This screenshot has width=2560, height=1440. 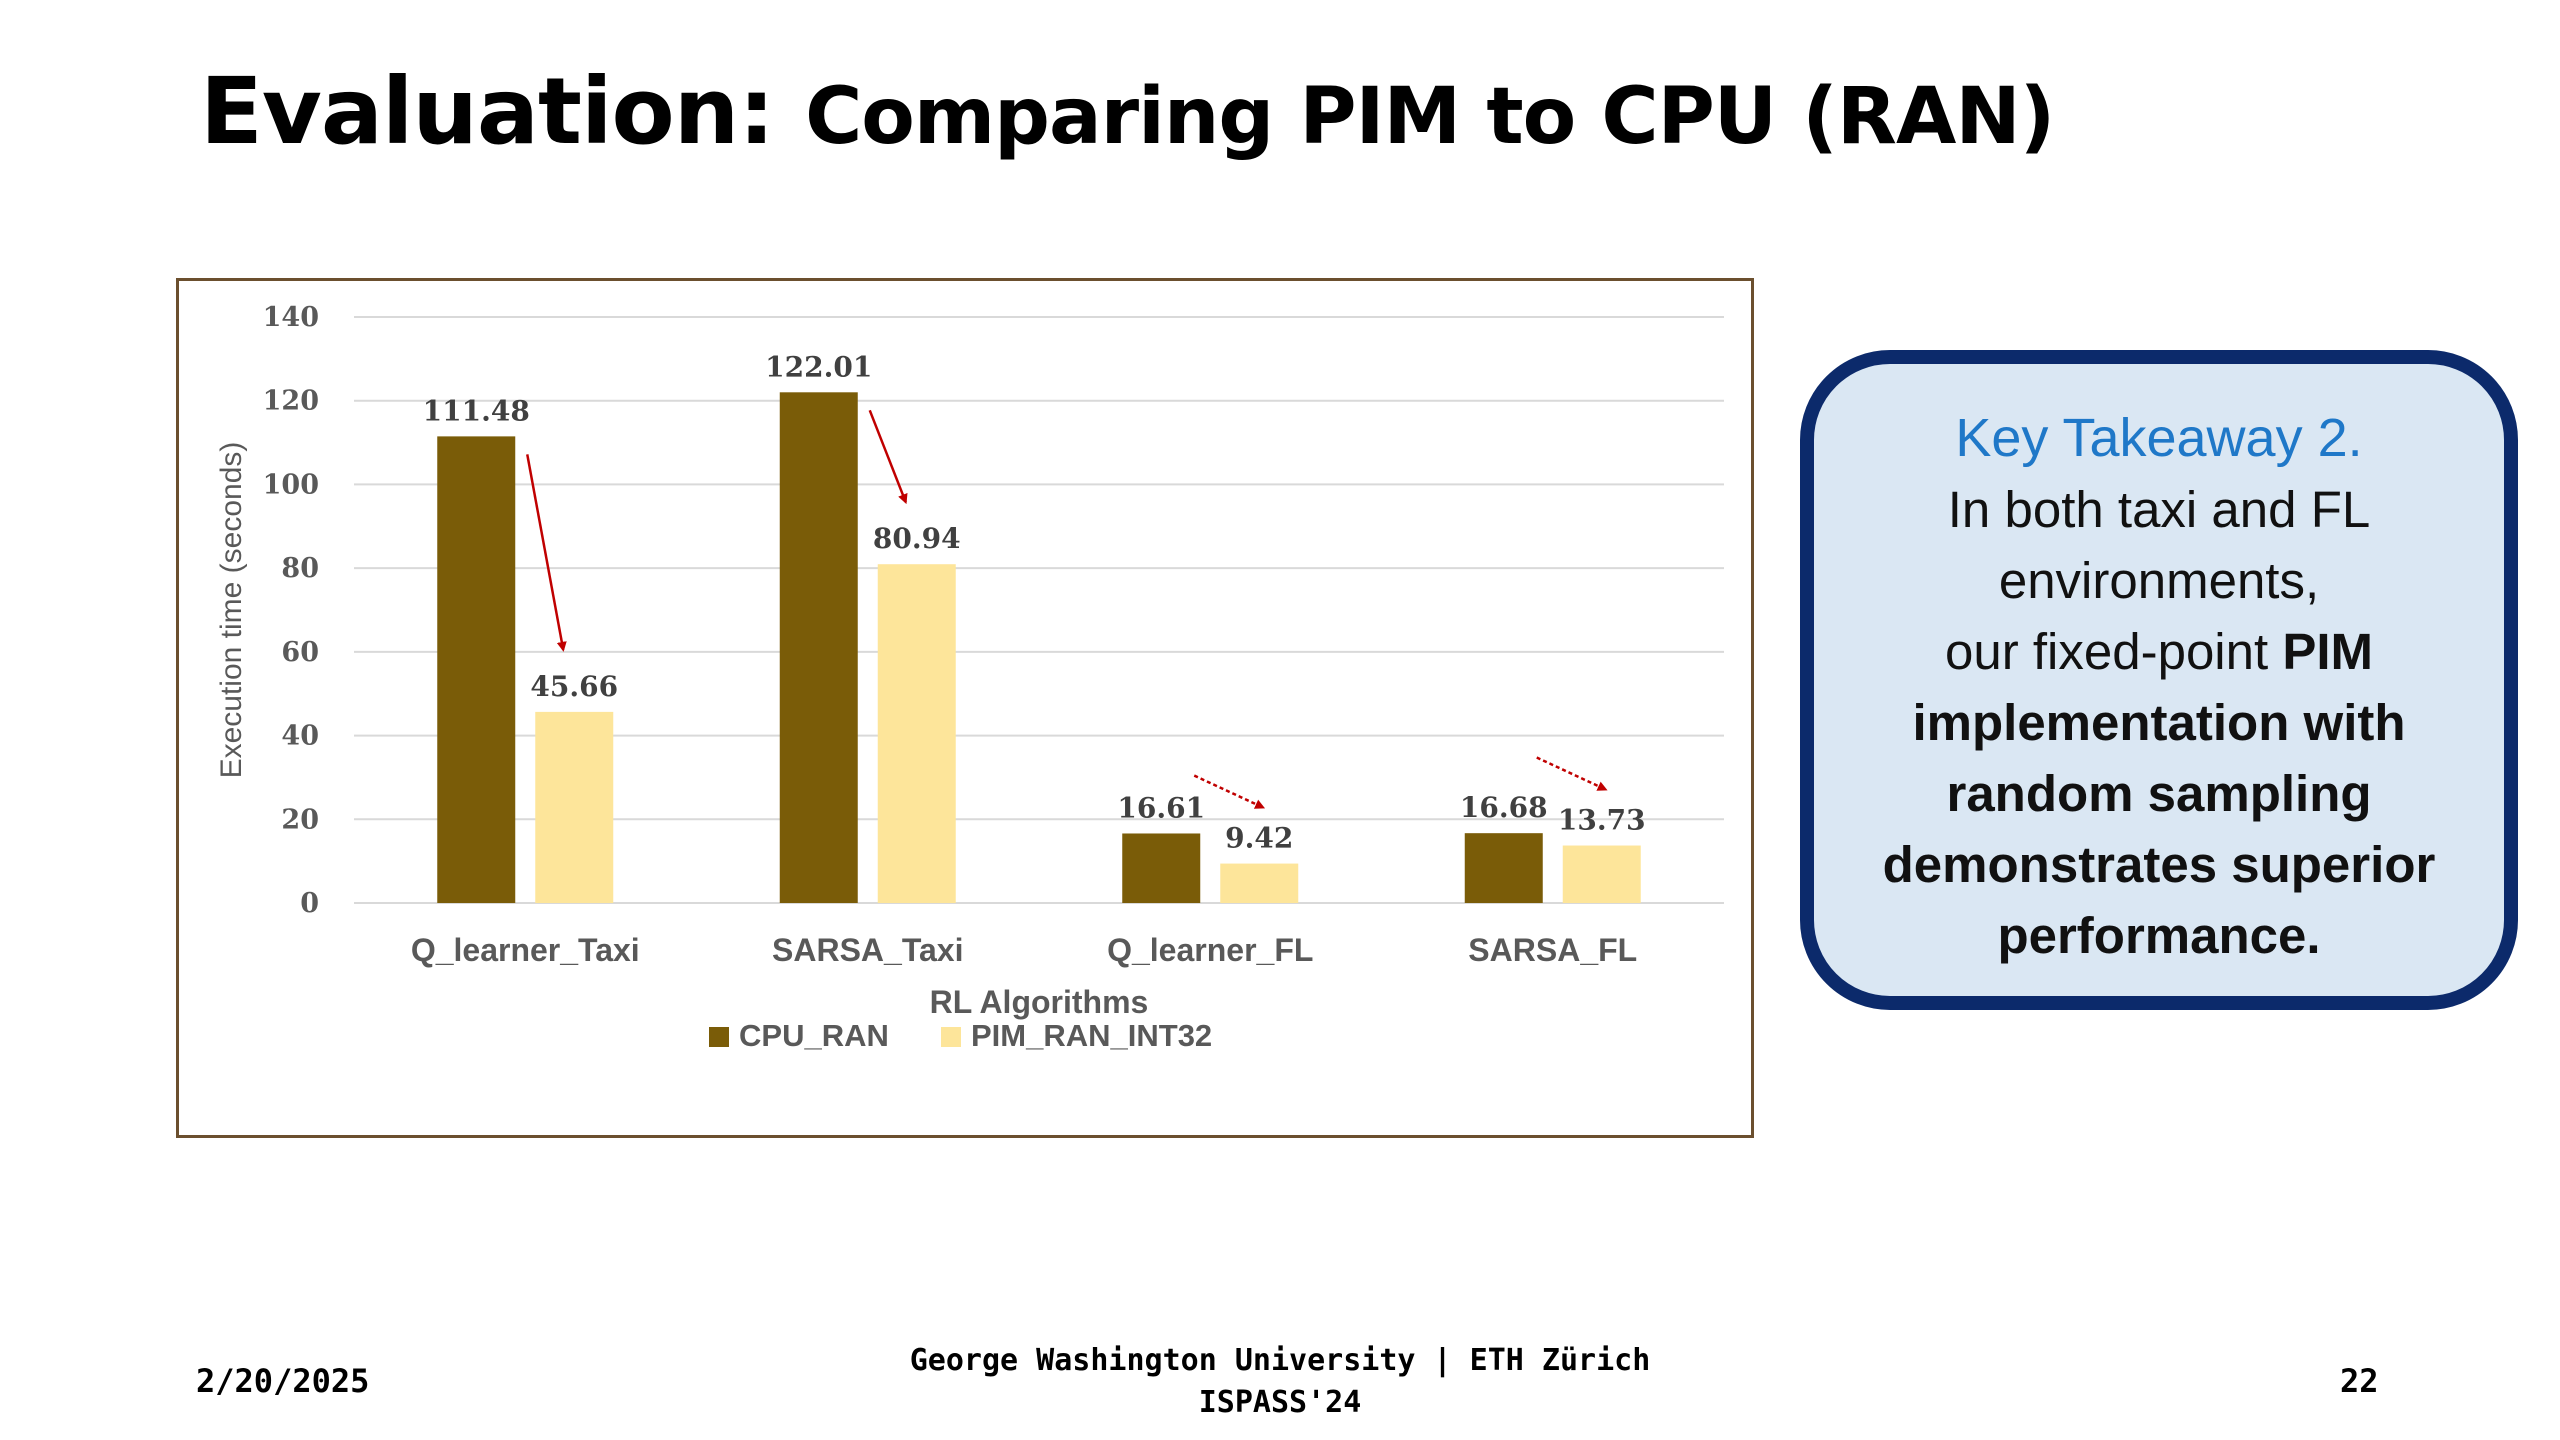 I want to click on slide-title: Evaluation: Comparing PIM to CPU (RAN), so click(x=1127, y=114).